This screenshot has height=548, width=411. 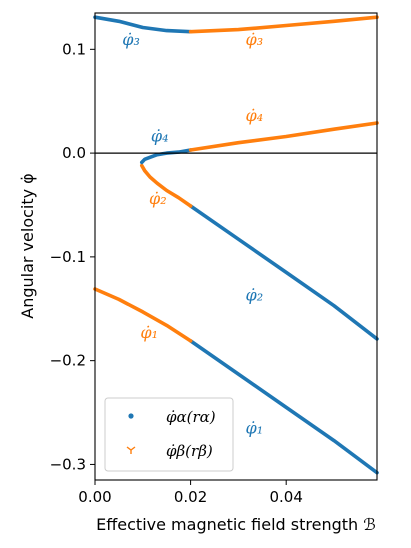 What do you see at coordinates (149, 332) in the screenshot?
I see `curve-label-beta-1: φ̇₁` at bounding box center [149, 332].